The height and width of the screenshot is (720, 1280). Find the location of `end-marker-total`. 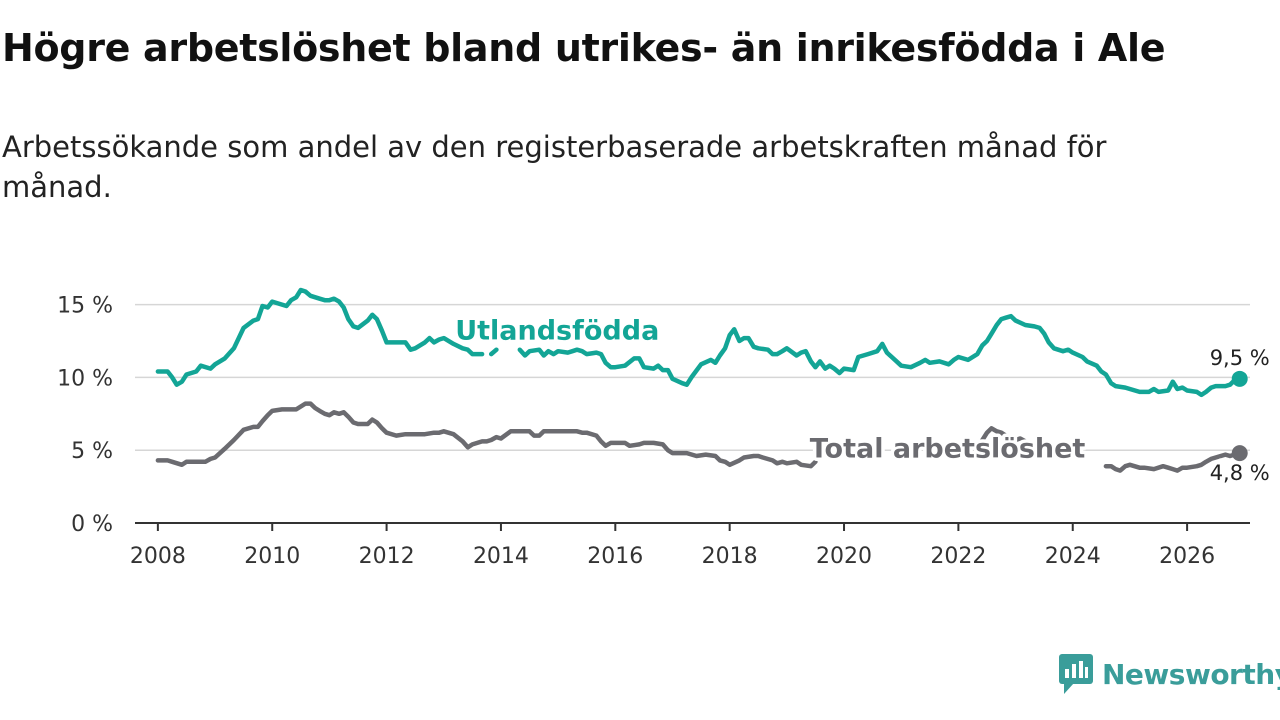

end-marker-total is located at coordinates (1239, 453).